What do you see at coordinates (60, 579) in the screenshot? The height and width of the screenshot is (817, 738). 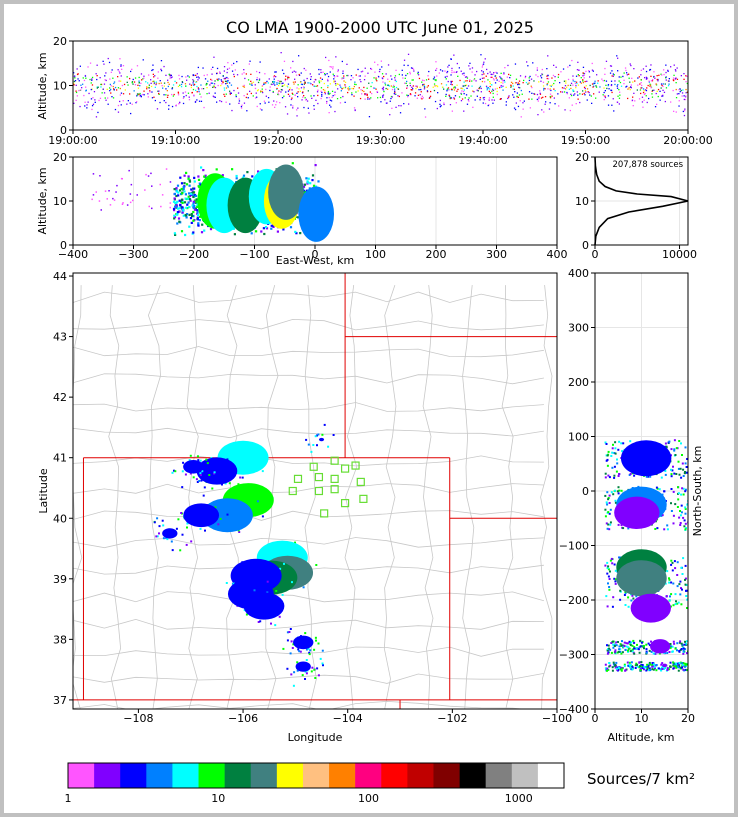 I see `latitude-tick: 39` at bounding box center [60, 579].